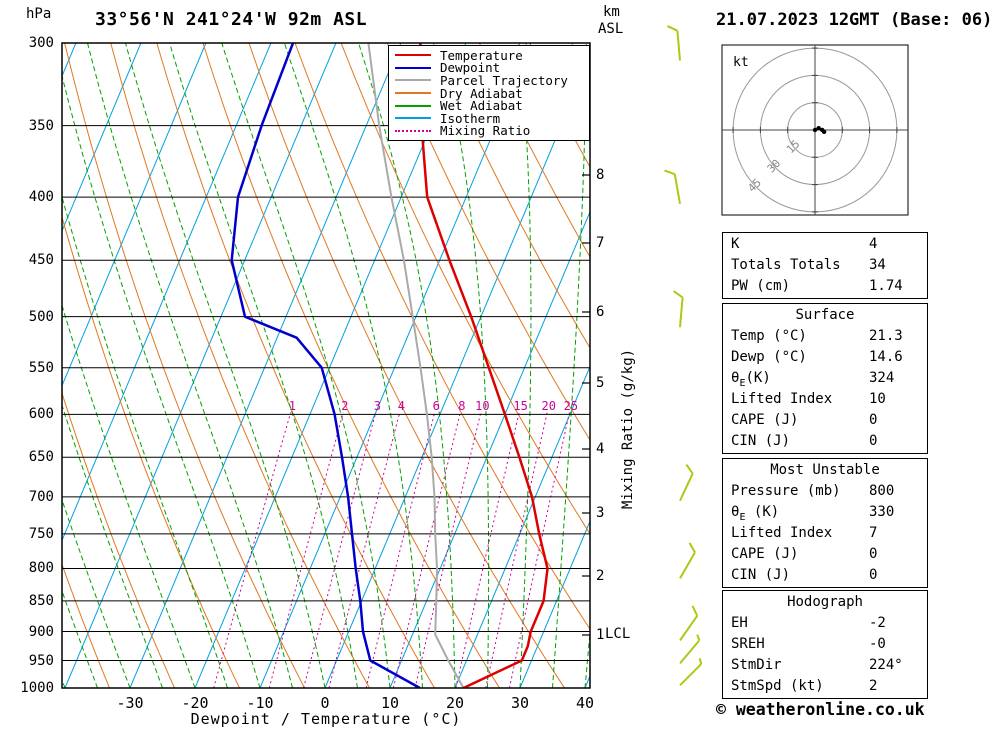 The height and width of the screenshot is (733, 1000). I want to click on panel-title: Most Unstable, so click(825, 470).